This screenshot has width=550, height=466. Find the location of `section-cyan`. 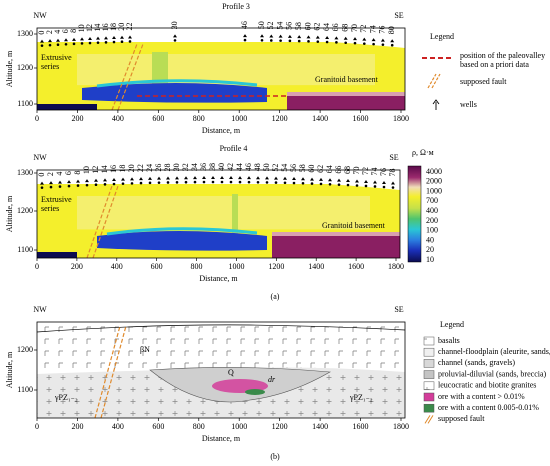

section-cyan is located at coordinates (177, 83).